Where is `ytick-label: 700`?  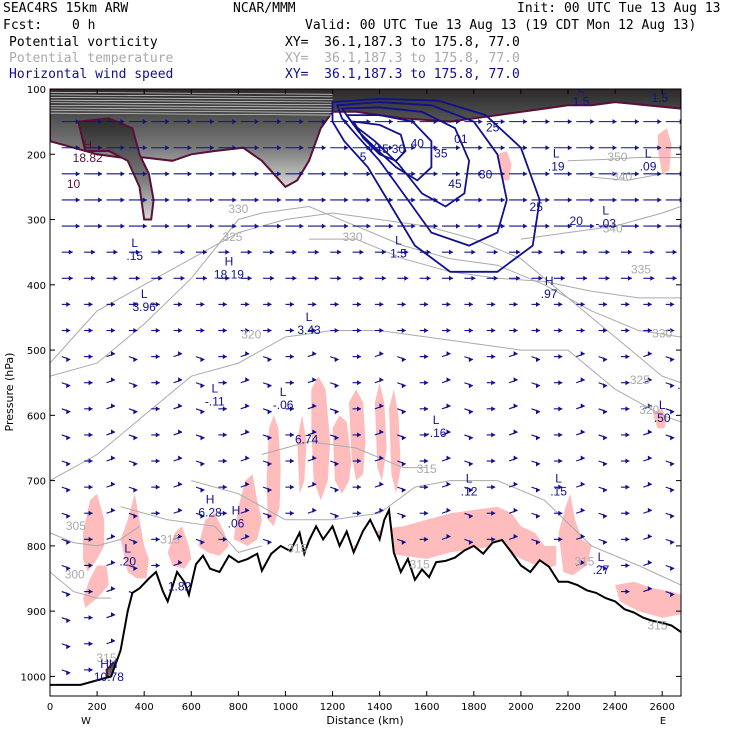 ytick-label: 700 is located at coordinates (36, 482).